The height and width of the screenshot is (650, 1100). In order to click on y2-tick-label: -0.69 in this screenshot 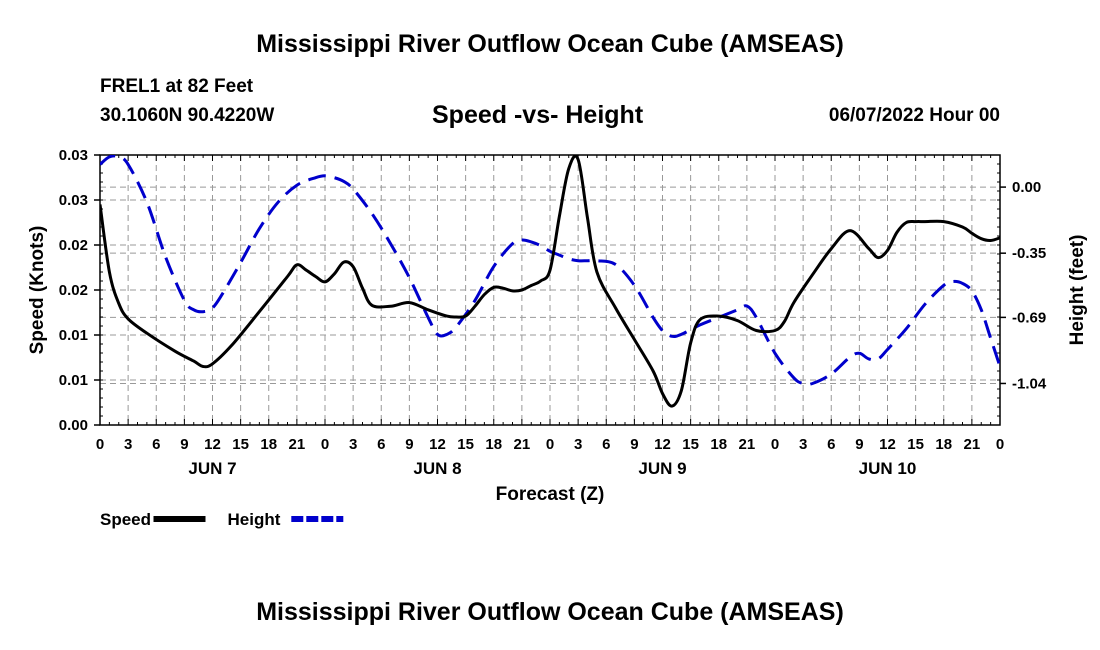, I will do `click(1029, 317)`.